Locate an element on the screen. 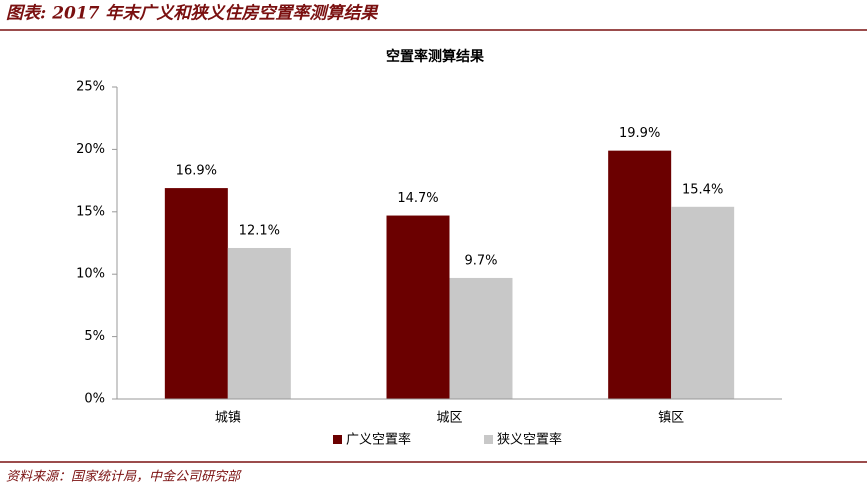  legend-label: 狭义空置率 is located at coordinates (529, 440).